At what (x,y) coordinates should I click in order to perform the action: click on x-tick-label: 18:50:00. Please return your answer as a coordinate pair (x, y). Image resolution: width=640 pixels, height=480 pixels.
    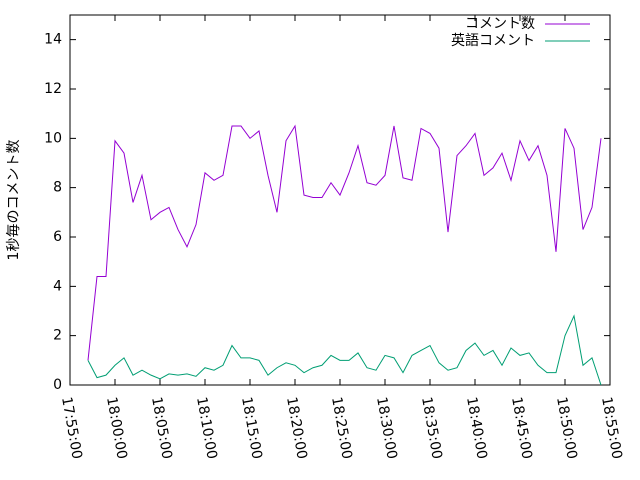
    Looking at the image, I should click on (566, 428).